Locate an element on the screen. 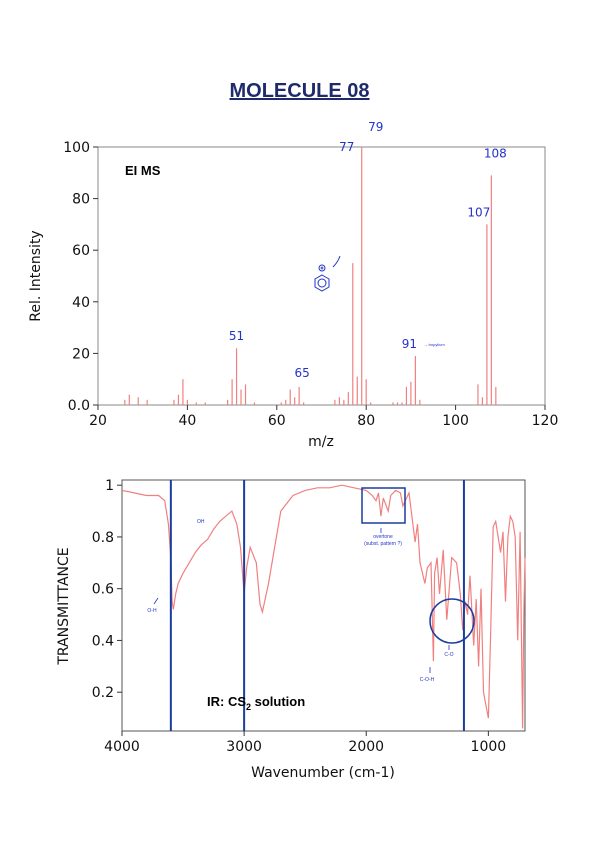 The width and height of the screenshot is (599, 848). ms-x-tick-label: 40 is located at coordinates (187, 421).